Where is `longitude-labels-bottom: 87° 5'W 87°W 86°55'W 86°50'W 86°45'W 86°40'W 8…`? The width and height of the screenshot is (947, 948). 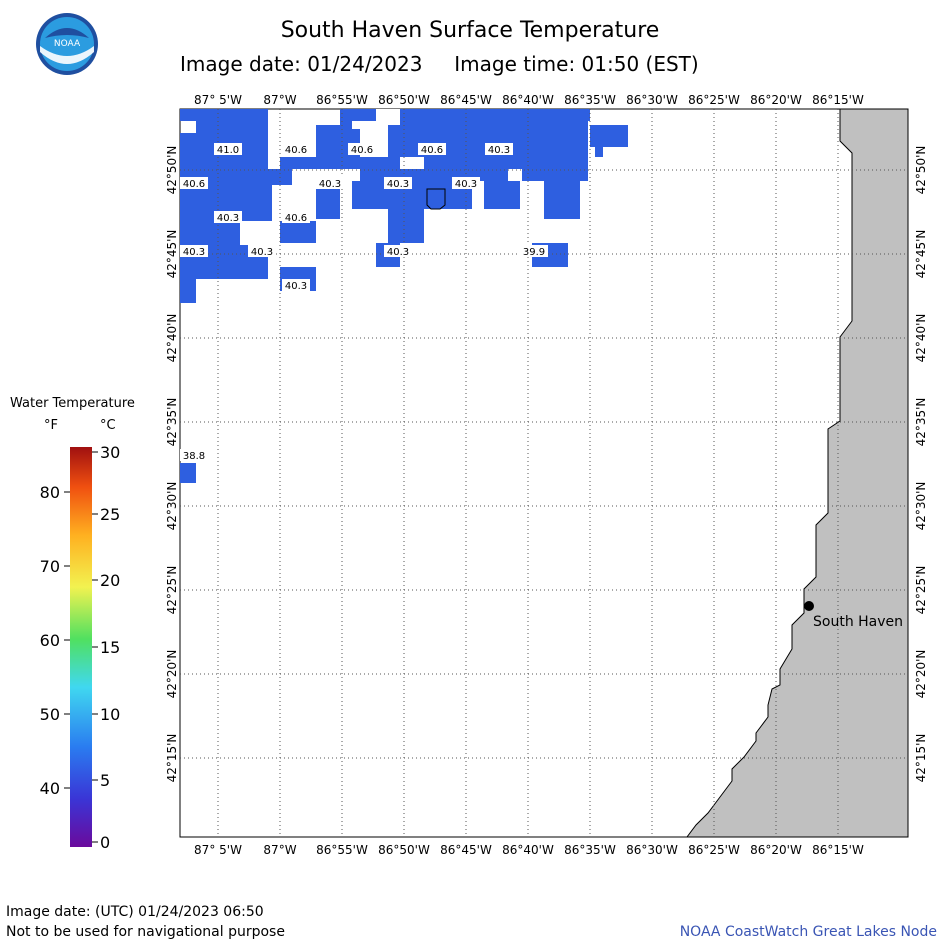 longitude-labels-bottom: 87° 5'W 87°W 86°55'W 86°50'W 86°45'W 86°40'W 8… is located at coordinates (529, 850).